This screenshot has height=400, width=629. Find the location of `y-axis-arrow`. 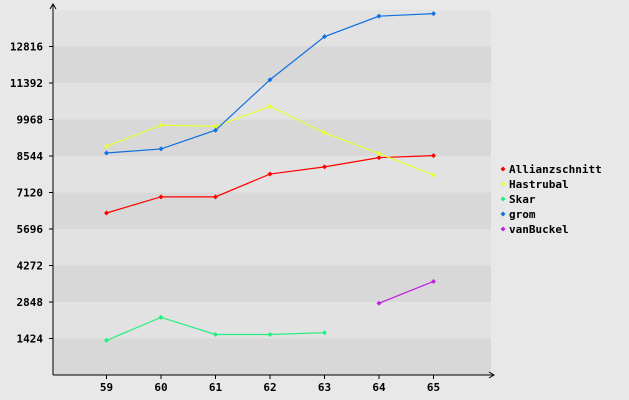

y-axis-arrow is located at coordinates (53, 6).